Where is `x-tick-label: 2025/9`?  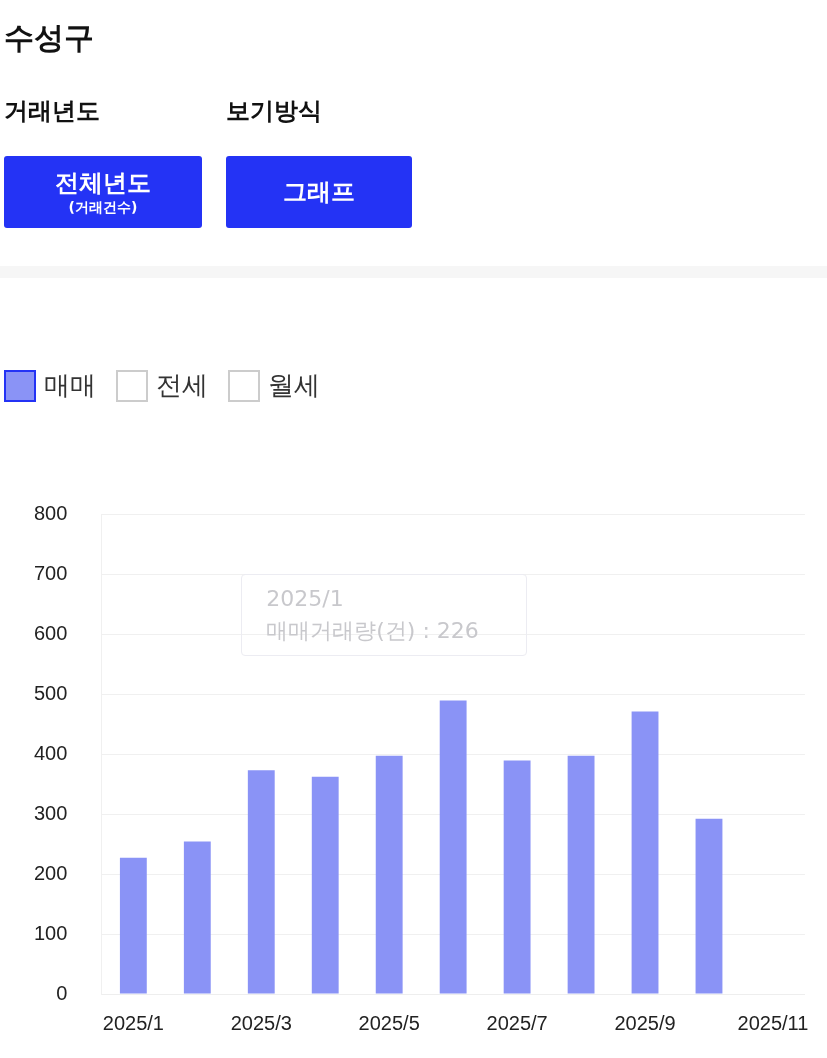
x-tick-label: 2025/9 is located at coordinates (645, 1022).